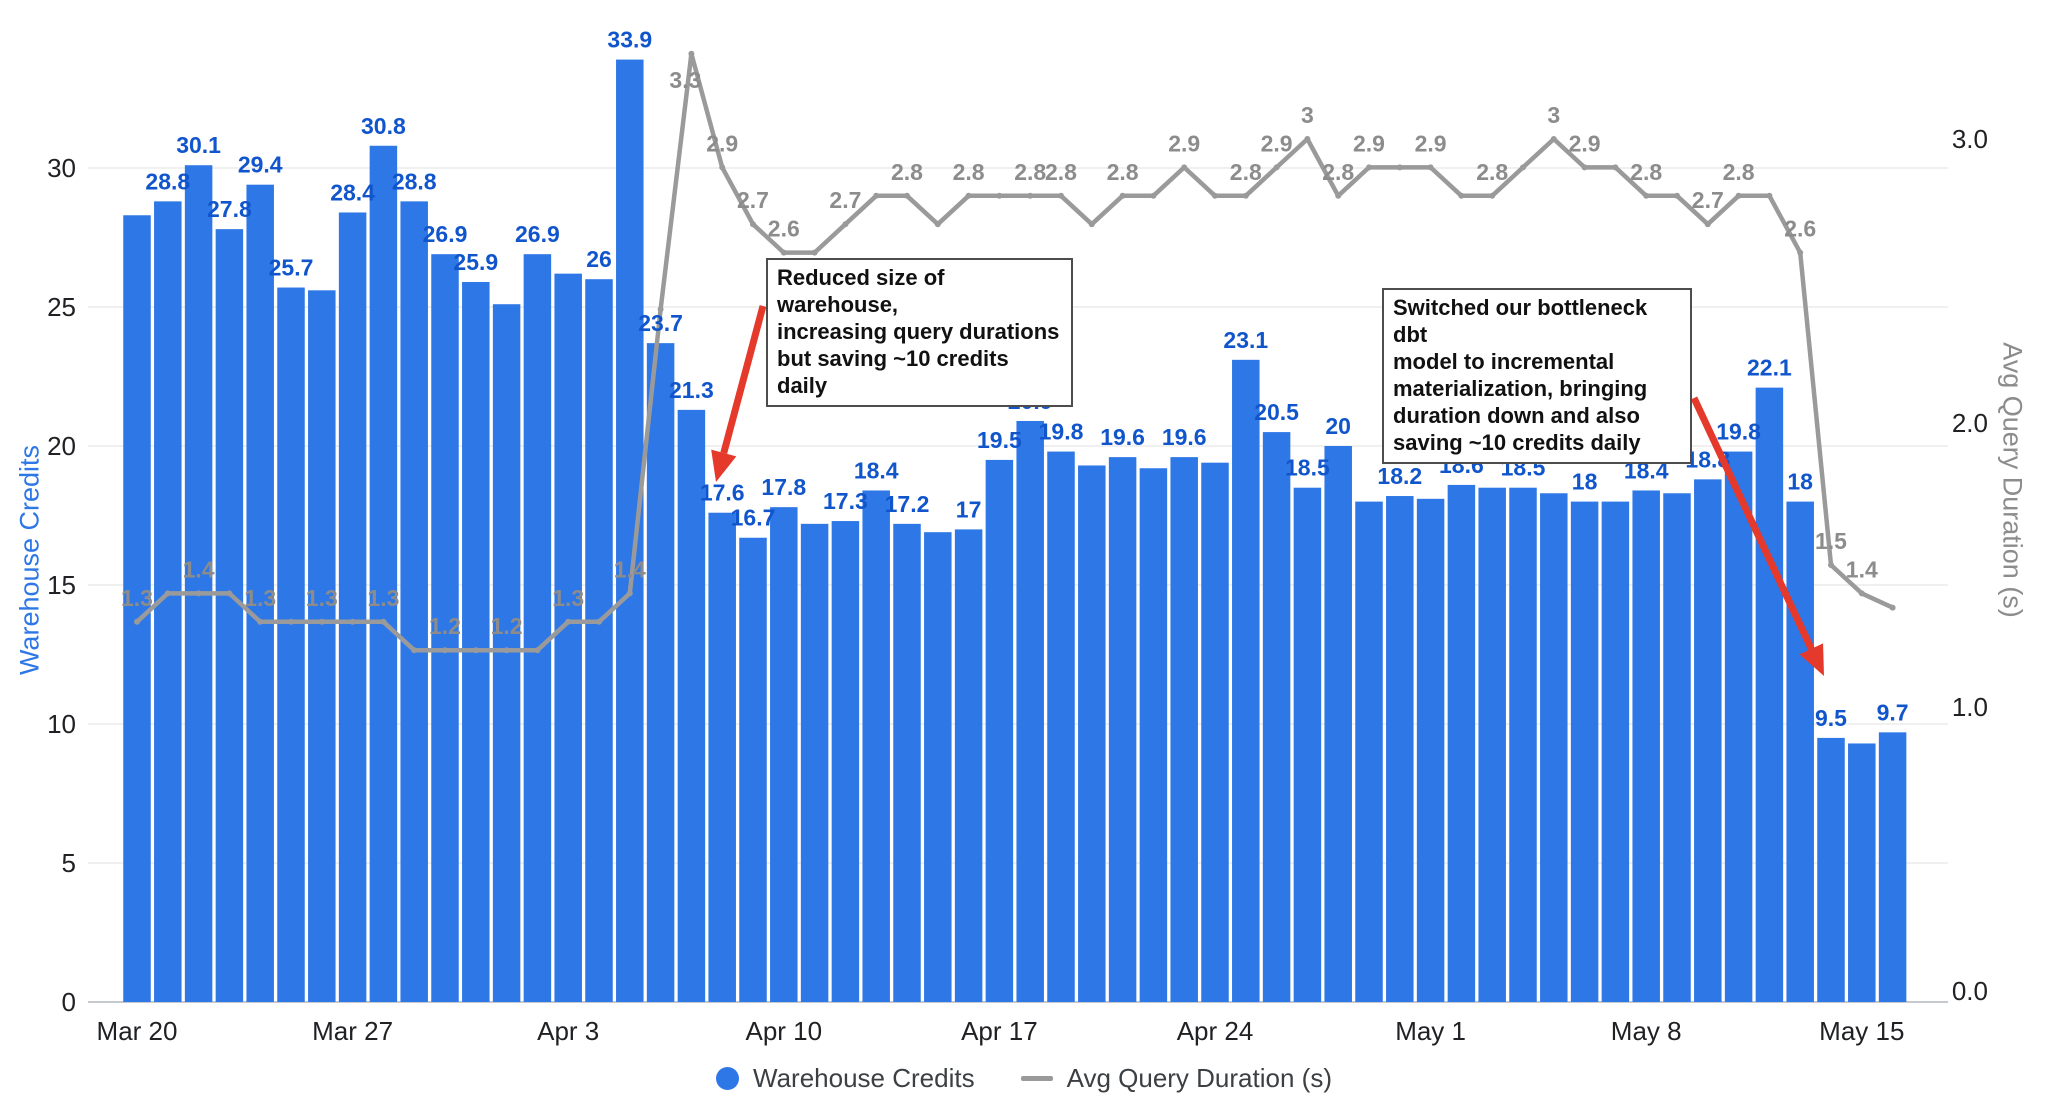  I want to click on legend-item-avg-query-duration: Avg Query Duration (s), so click(1176, 1078).